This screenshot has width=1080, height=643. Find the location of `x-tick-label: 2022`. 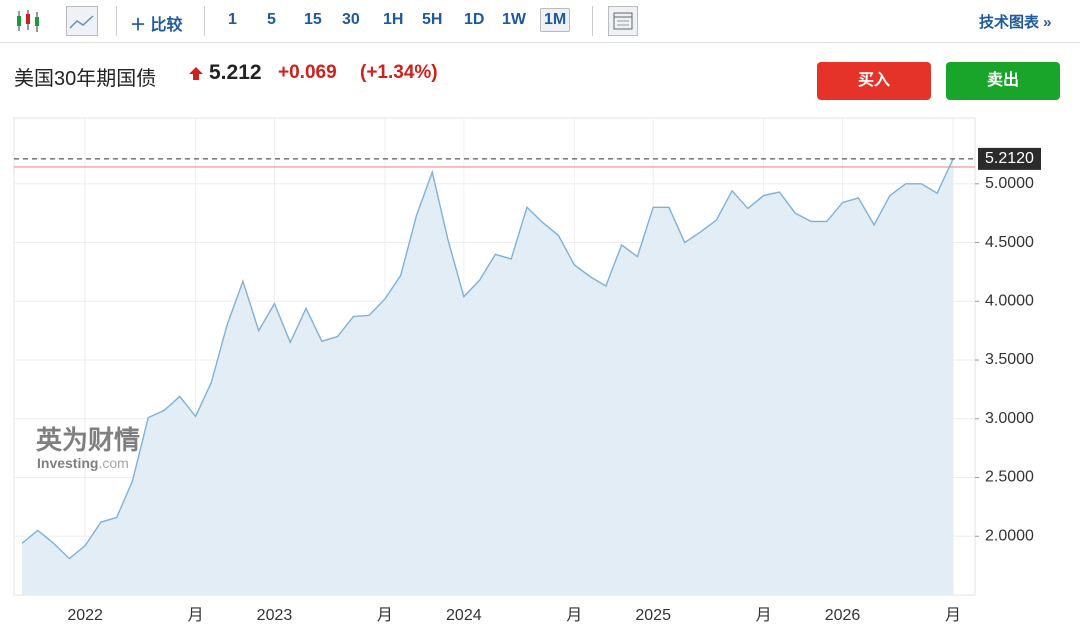

x-tick-label: 2022 is located at coordinates (85, 615).